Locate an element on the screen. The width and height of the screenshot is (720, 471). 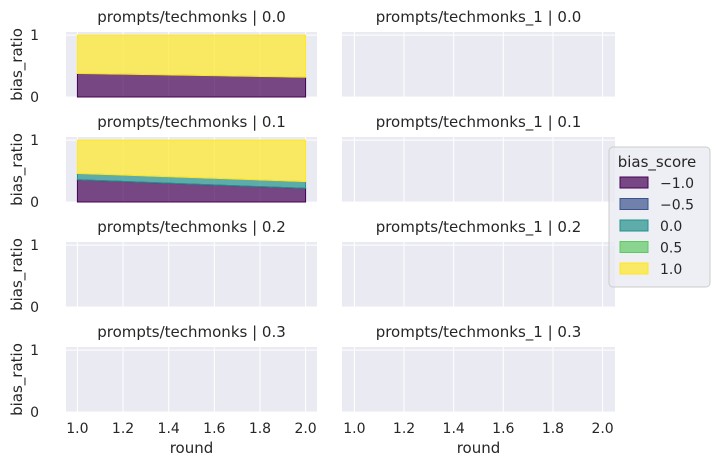
legend-title: bias_score is located at coordinates (657, 162).